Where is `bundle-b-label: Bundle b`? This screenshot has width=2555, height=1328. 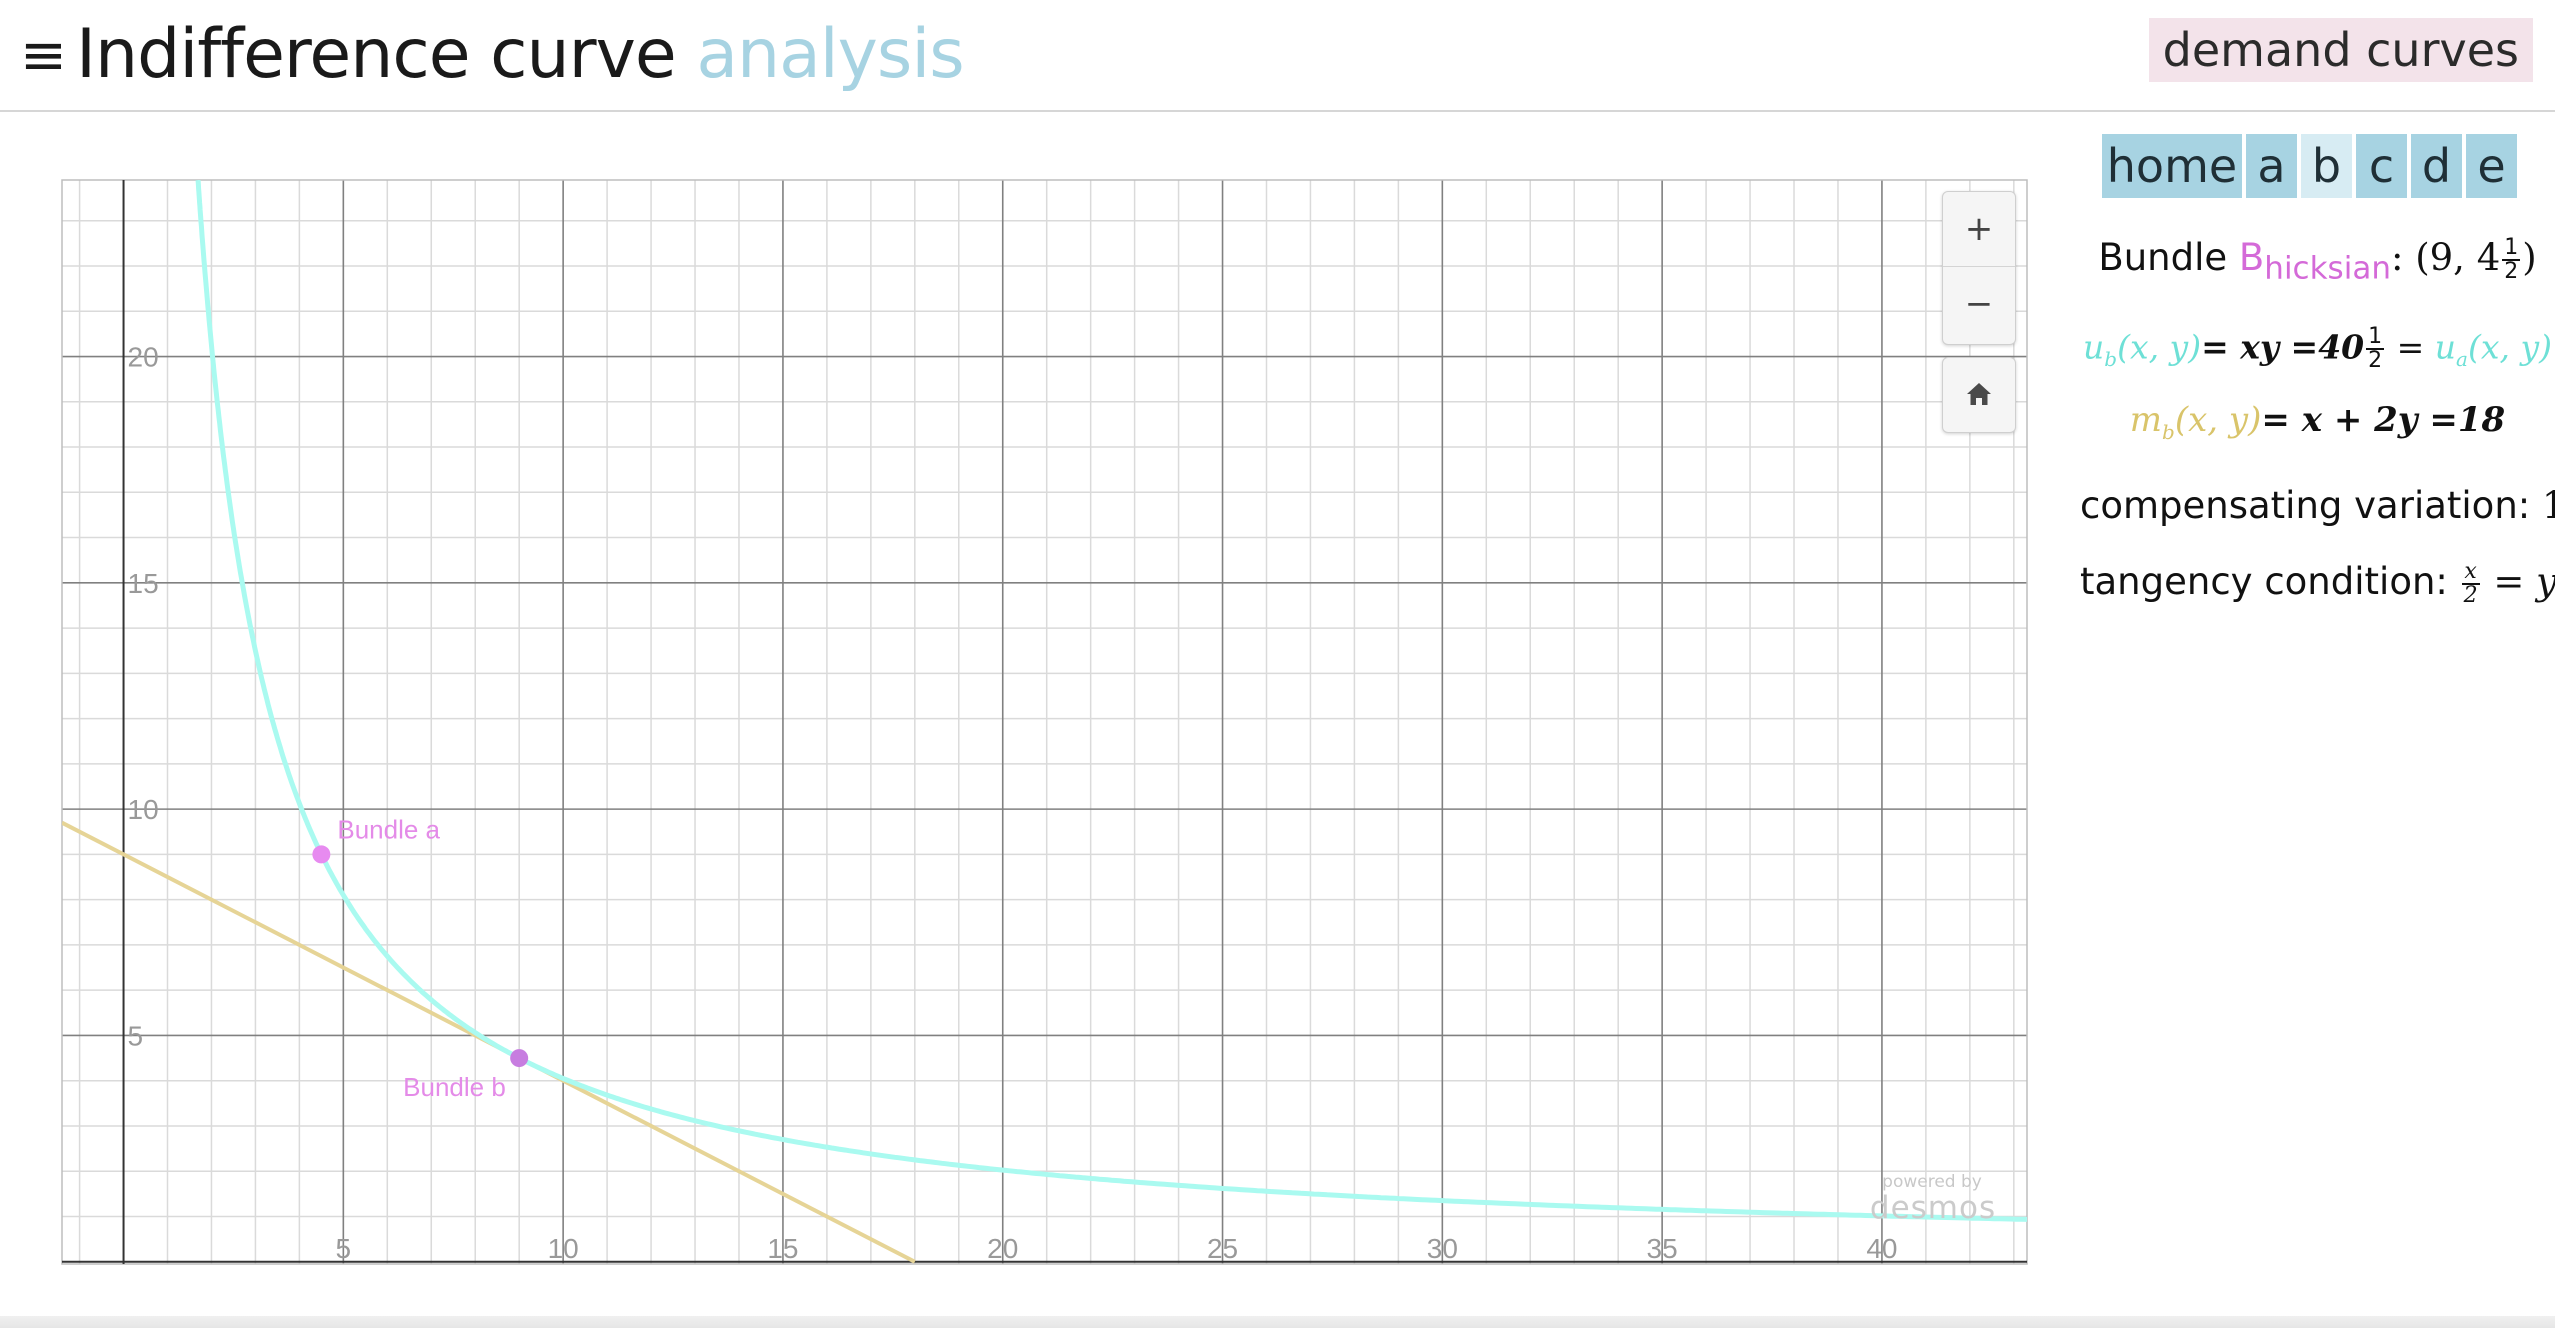
bundle-b-label: Bundle b is located at coordinates (454, 1087).